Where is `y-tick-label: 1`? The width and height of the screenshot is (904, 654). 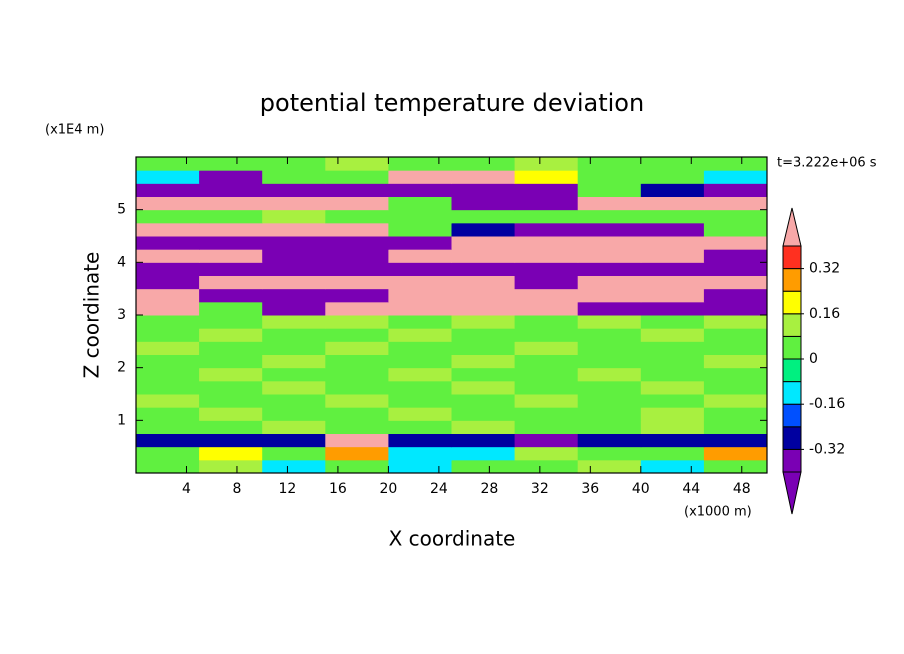
y-tick-label: 1 is located at coordinates (121, 420).